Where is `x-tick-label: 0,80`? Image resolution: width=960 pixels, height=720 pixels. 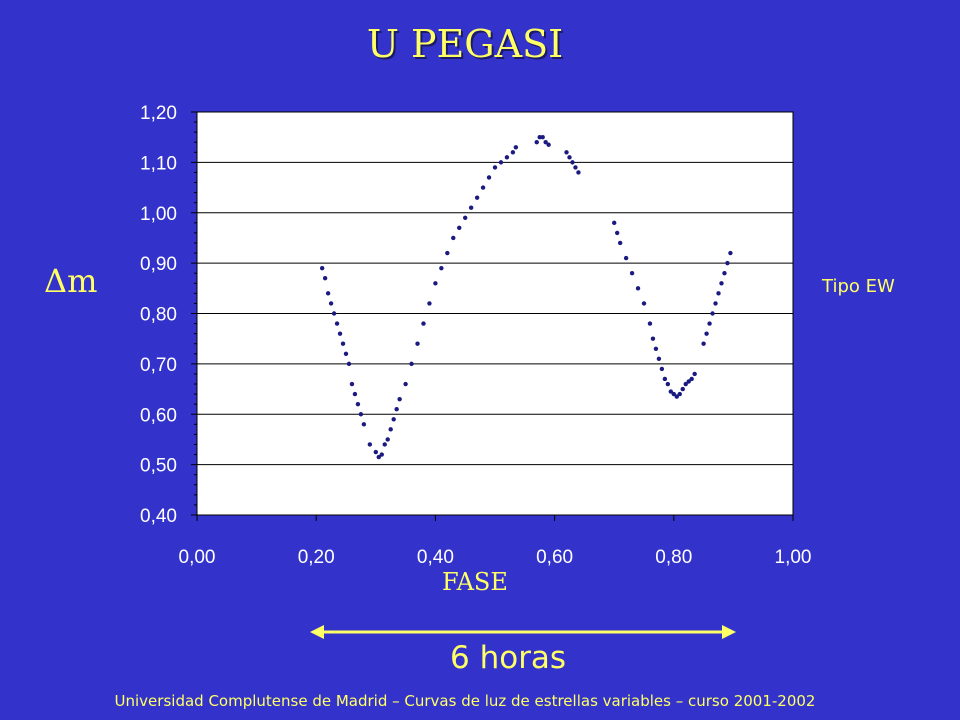
x-tick-label: 0,80 is located at coordinates (673, 557).